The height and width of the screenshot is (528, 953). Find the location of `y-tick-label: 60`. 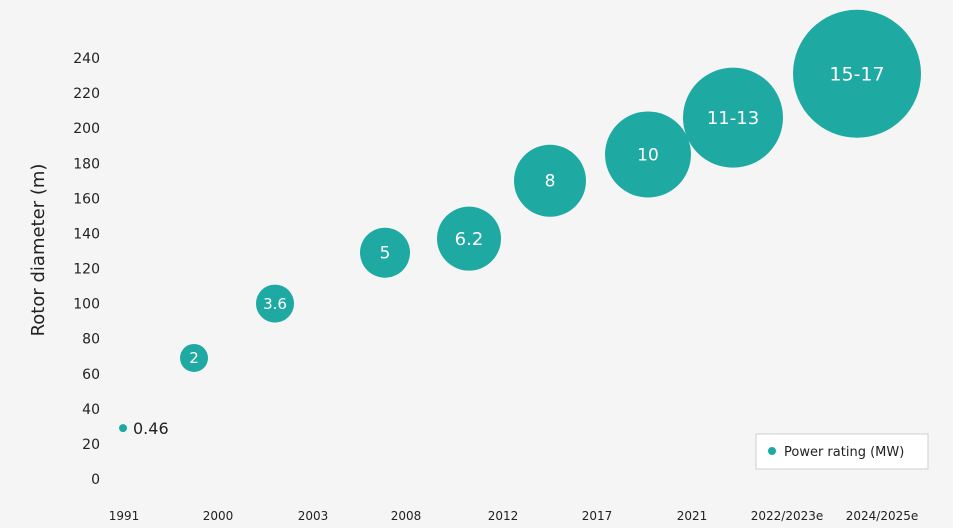

y-tick-label: 60 is located at coordinates (91, 375).